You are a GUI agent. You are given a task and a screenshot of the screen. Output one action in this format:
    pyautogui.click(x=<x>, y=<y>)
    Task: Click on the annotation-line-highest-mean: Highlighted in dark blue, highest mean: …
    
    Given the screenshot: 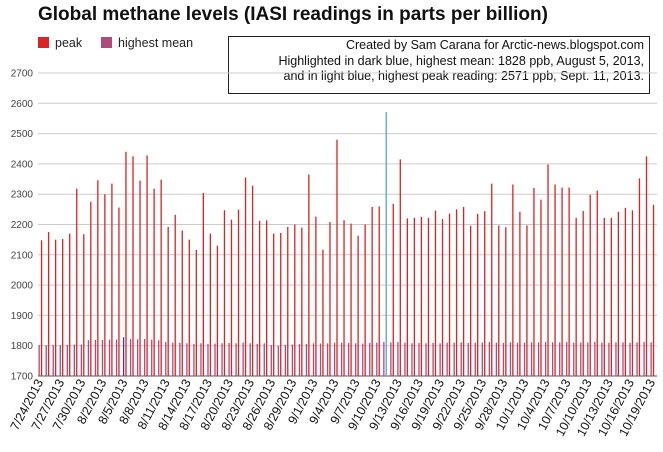 What is the action you would take?
    pyautogui.click(x=461, y=60)
    